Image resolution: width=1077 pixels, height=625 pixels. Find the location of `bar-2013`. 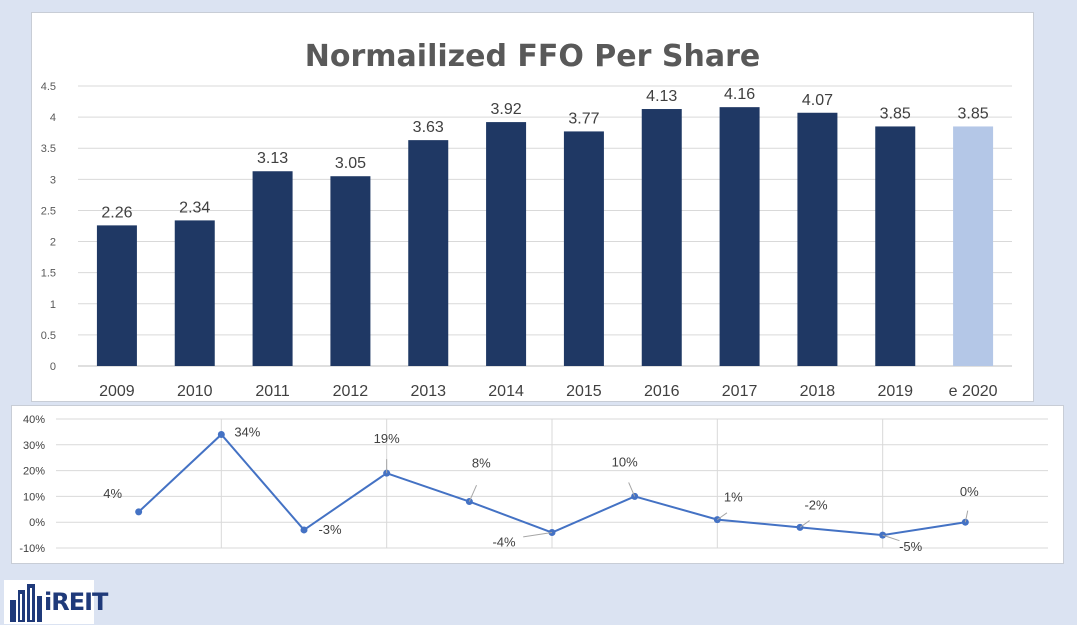

bar-2013 is located at coordinates (428, 253).